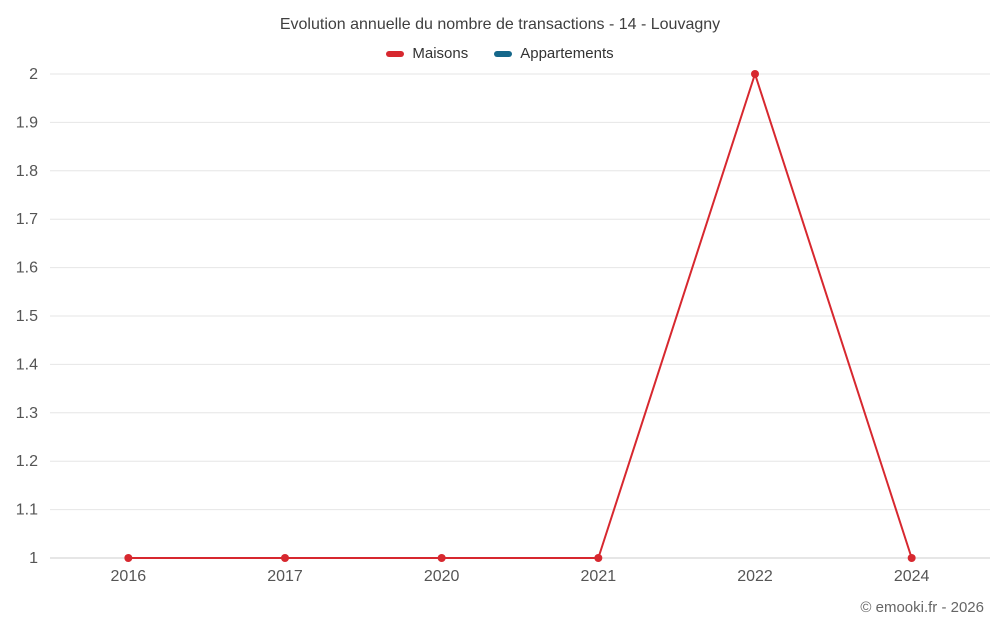 The width and height of the screenshot is (1000, 625). I want to click on legend-item-maisons: Maisons, so click(427, 53).